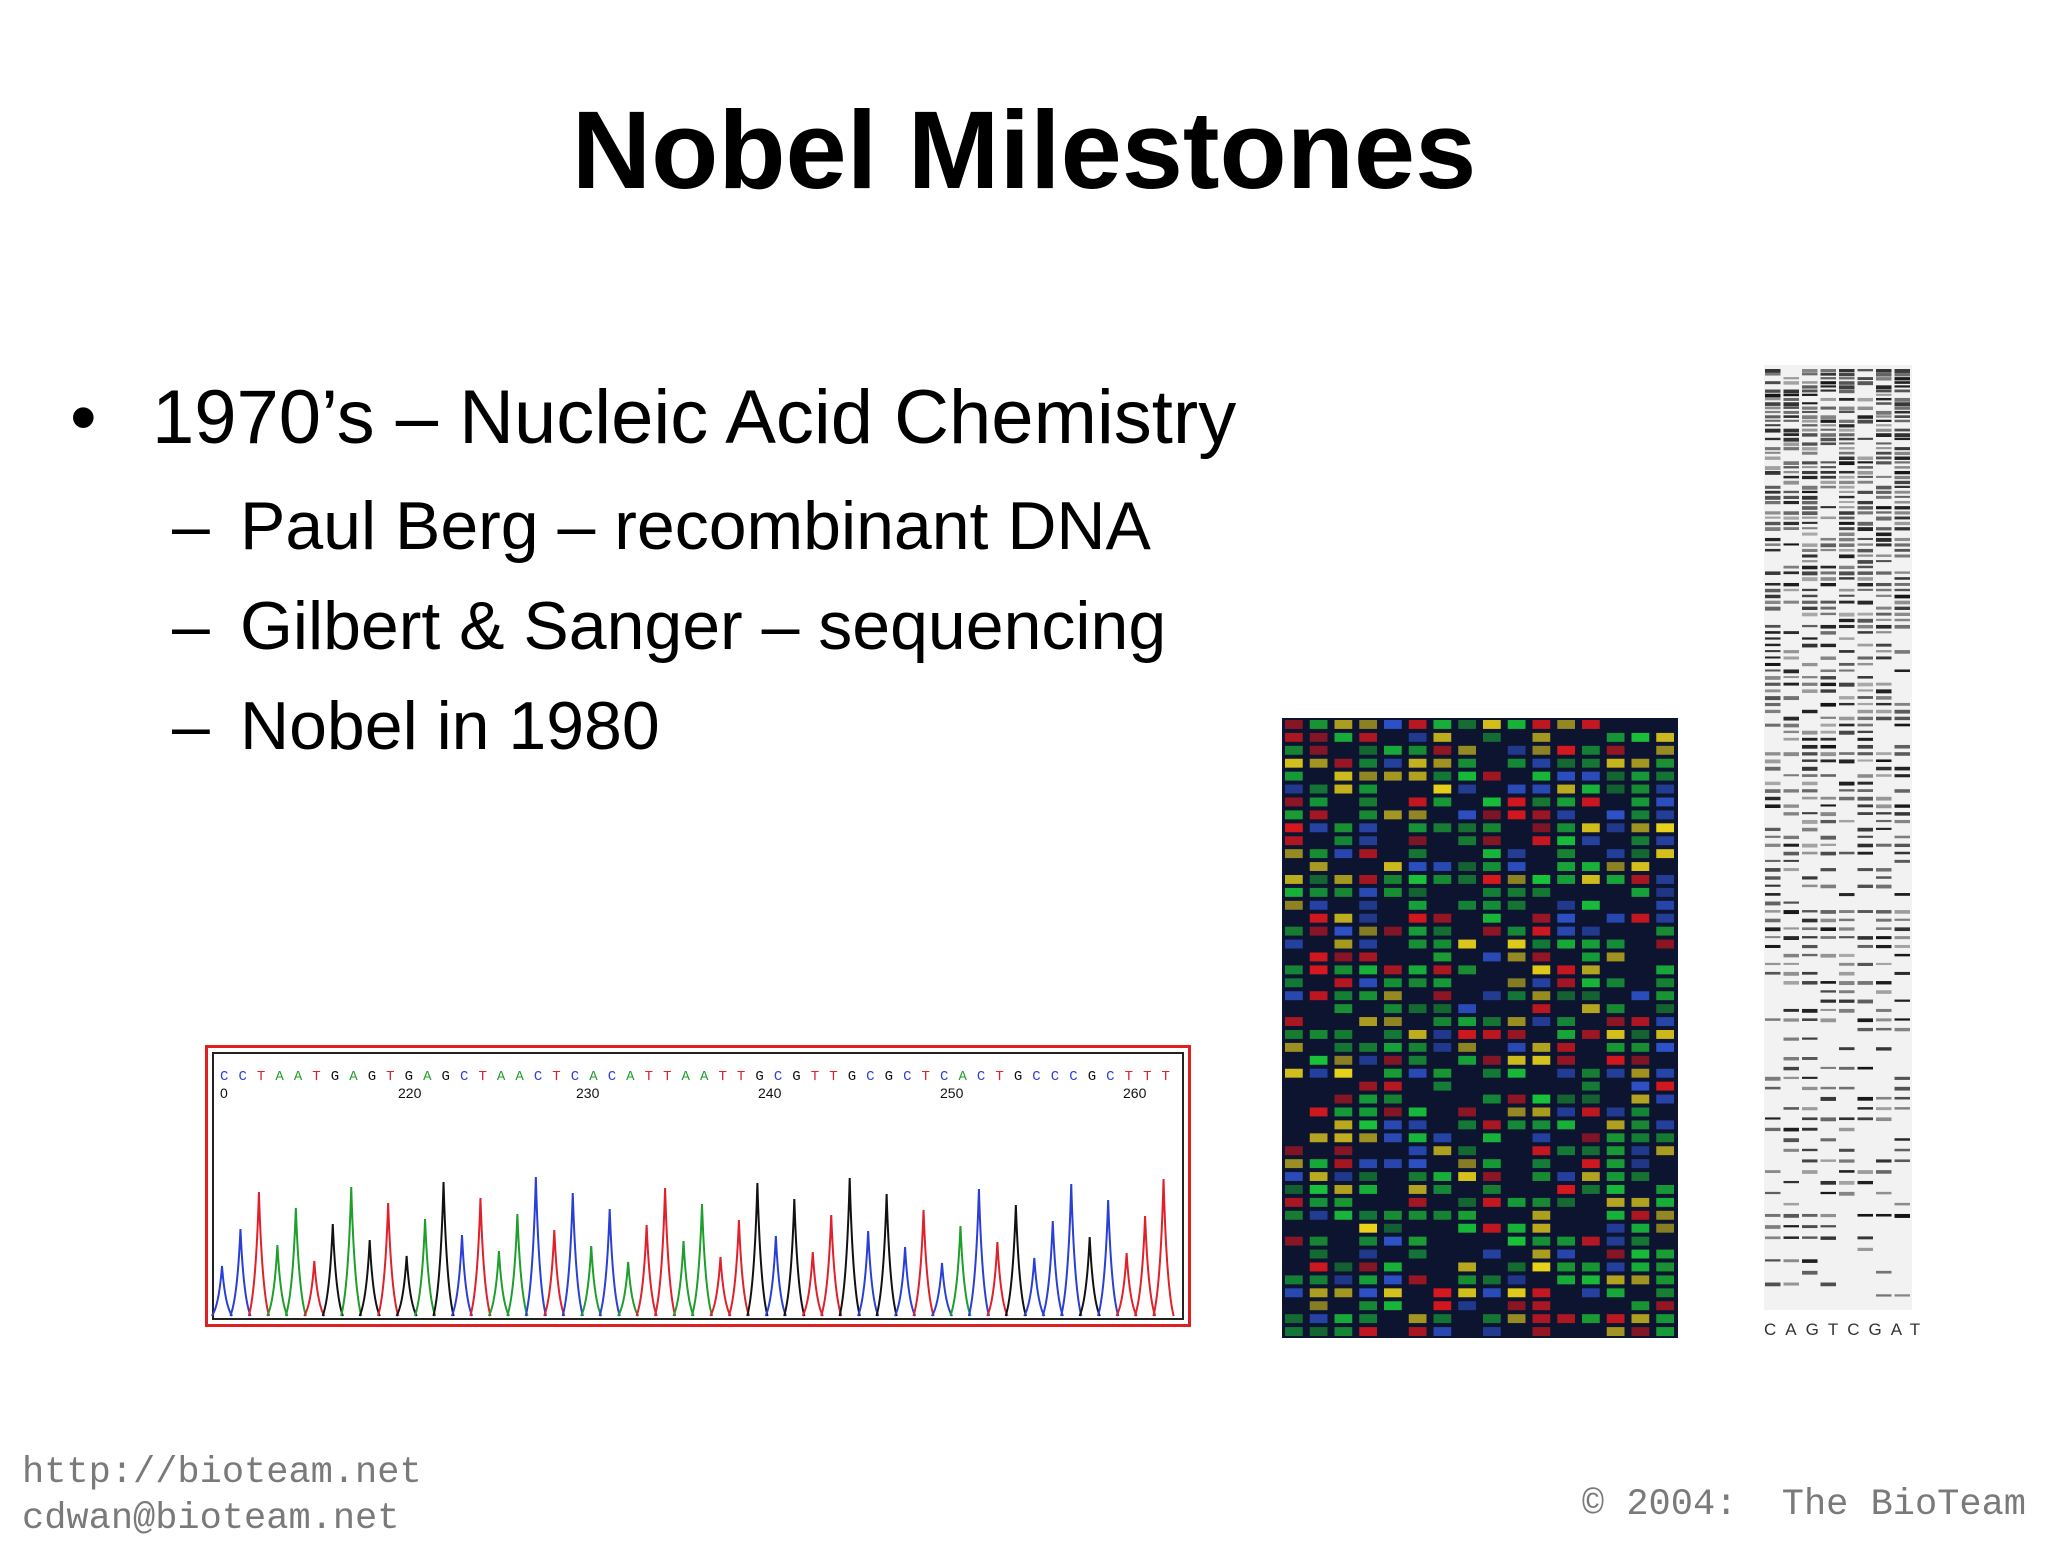  What do you see at coordinates (222, 1473) in the screenshot?
I see `footer-url: http://bioteam.net` at bounding box center [222, 1473].